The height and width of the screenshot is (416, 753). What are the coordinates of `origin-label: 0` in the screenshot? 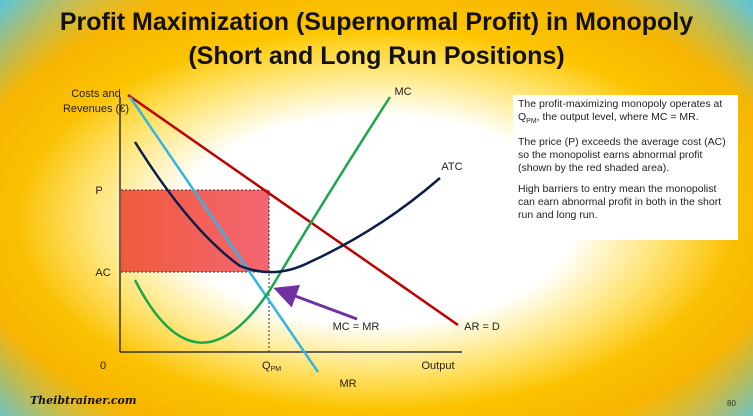 It's located at (103, 366).